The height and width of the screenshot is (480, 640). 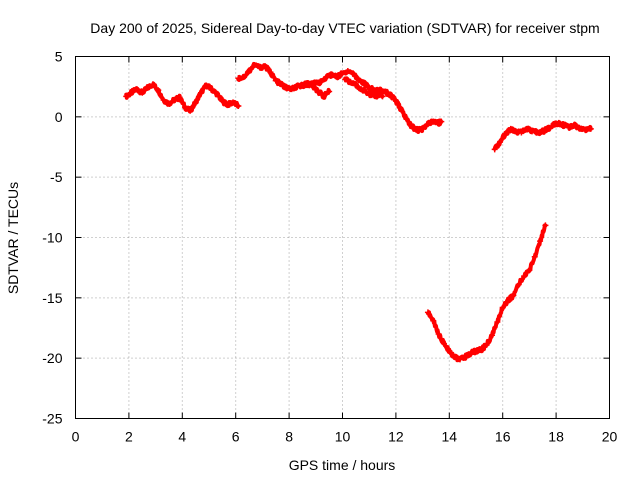 I want to click on y-tick-label: -5, so click(x=56, y=177).